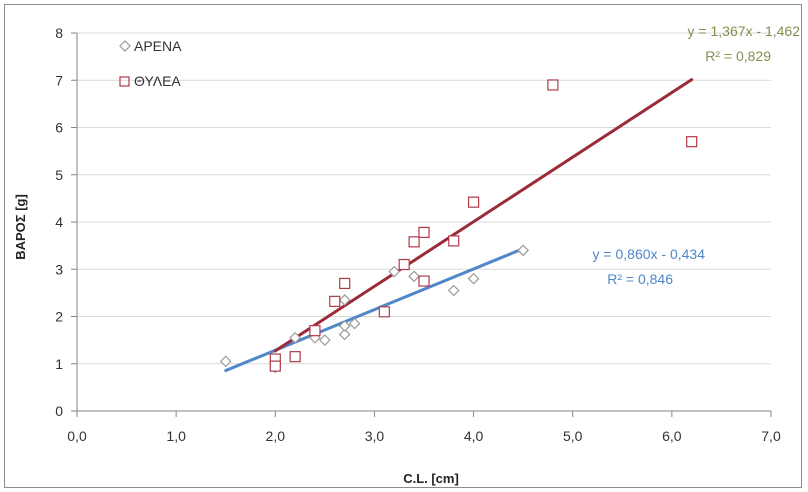  Describe the element at coordinates (176, 436) in the screenshot. I see `x-tick-label: 1,0` at that location.